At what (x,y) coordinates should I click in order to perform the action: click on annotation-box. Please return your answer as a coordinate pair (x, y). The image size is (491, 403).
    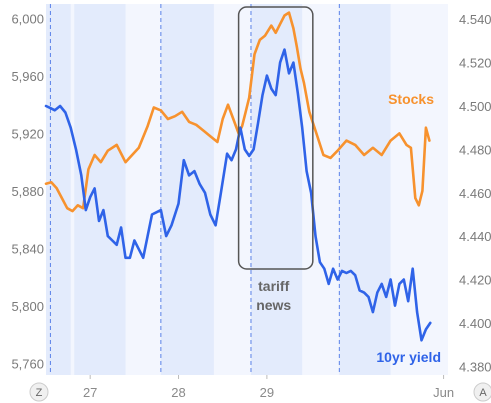
    Looking at the image, I should click on (275, 138).